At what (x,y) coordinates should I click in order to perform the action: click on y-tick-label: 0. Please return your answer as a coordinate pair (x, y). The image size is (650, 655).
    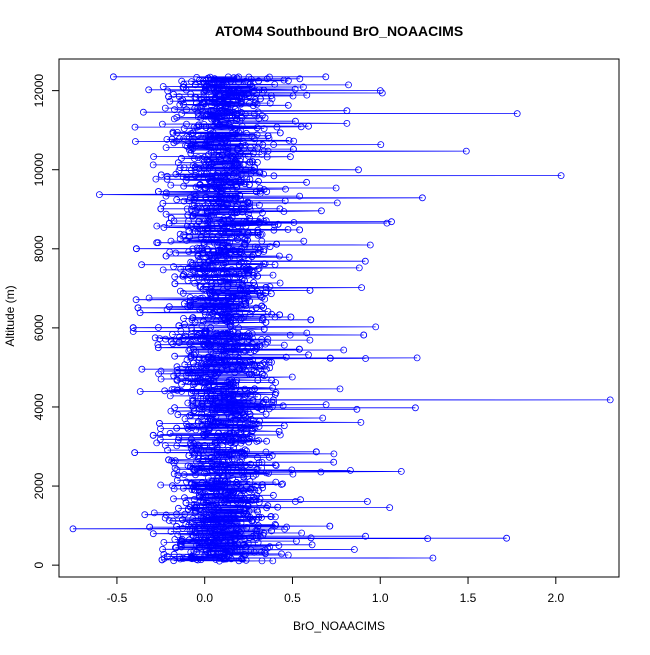
    Looking at the image, I should click on (39, 564).